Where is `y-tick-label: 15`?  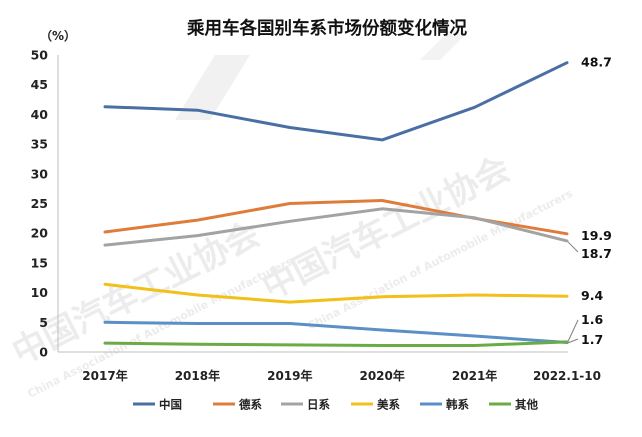
y-tick-label: 15 is located at coordinates (39, 262).